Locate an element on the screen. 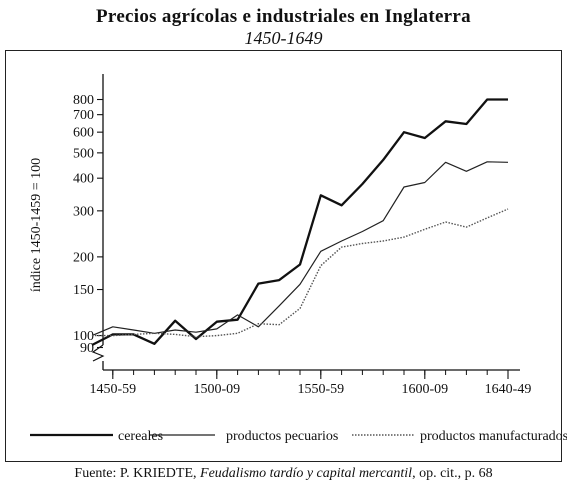 The image size is (567, 496). chart-subtitle: 1450-1649 is located at coordinates (283, 38).